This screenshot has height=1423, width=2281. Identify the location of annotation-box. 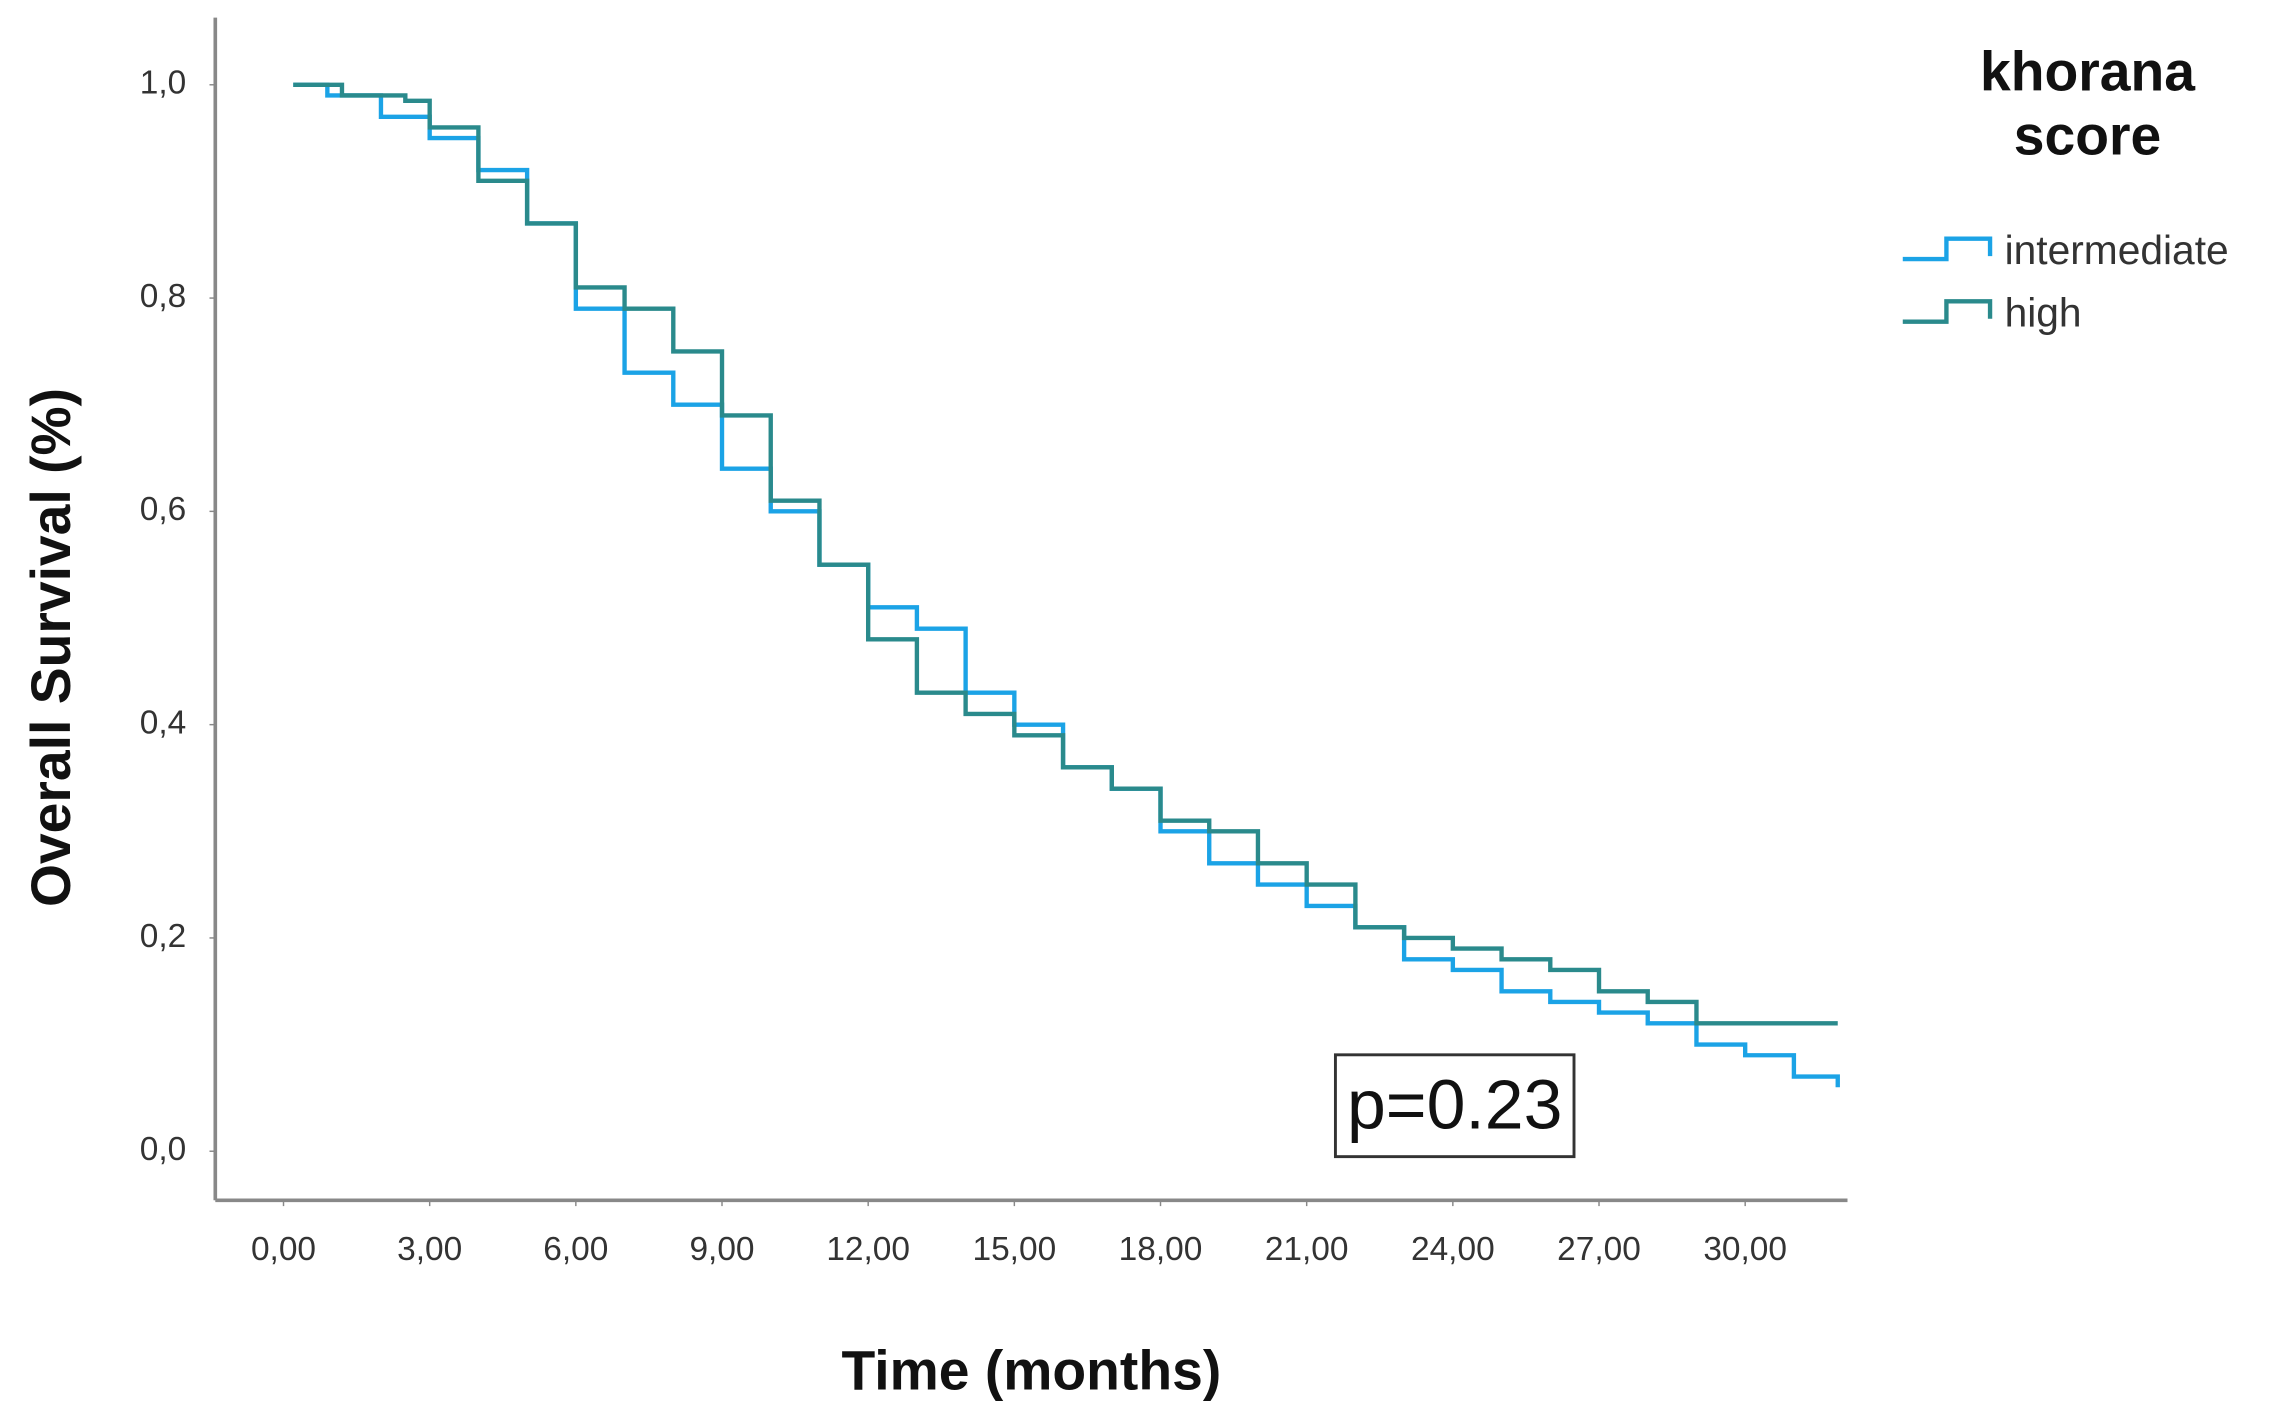
(1454, 1106).